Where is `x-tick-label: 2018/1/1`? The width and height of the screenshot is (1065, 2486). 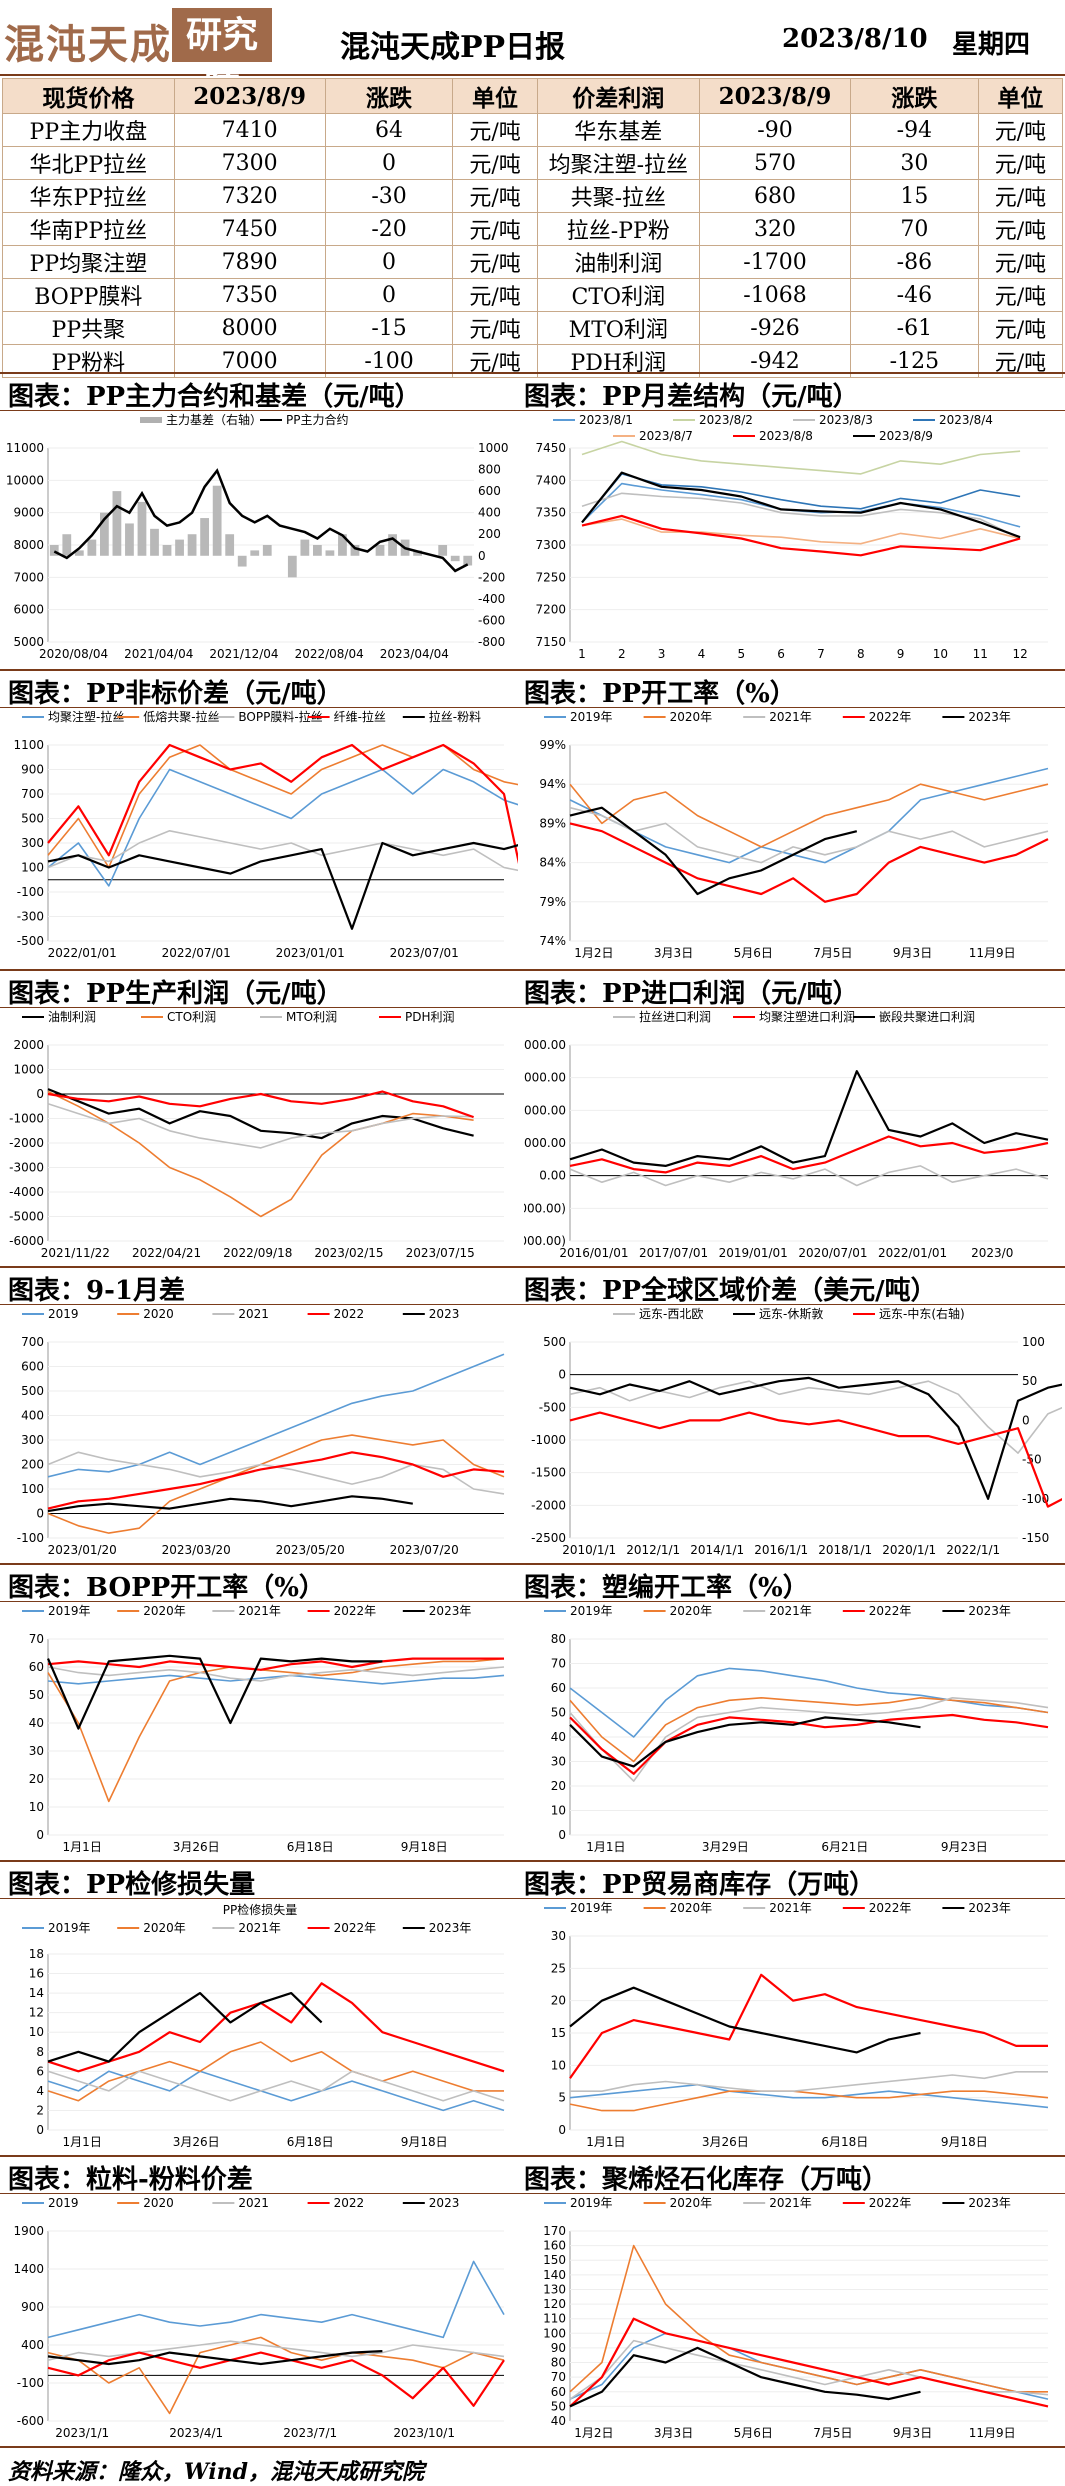
x-tick-label: 2018/1/1 is located at coordinates (845, 1550).